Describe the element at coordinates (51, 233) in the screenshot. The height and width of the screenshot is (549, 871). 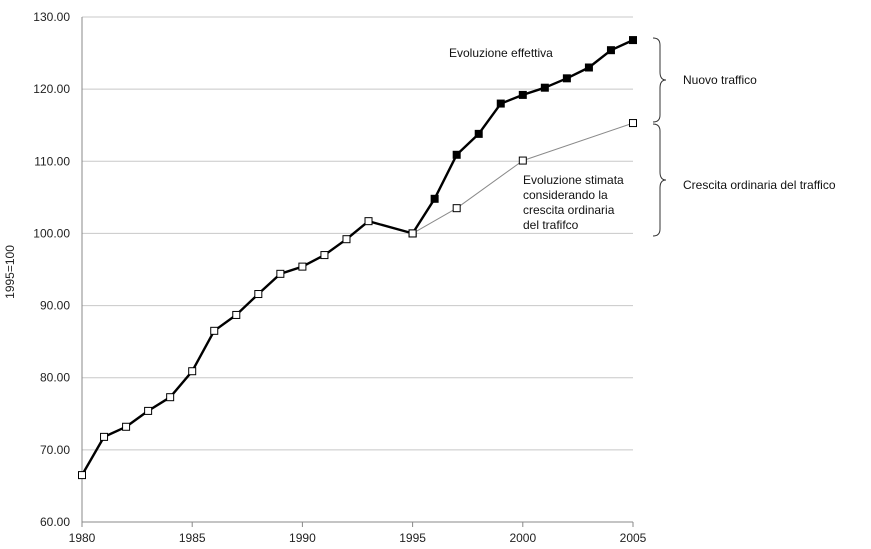
I see `y-tick-label: 100.00` at that location.